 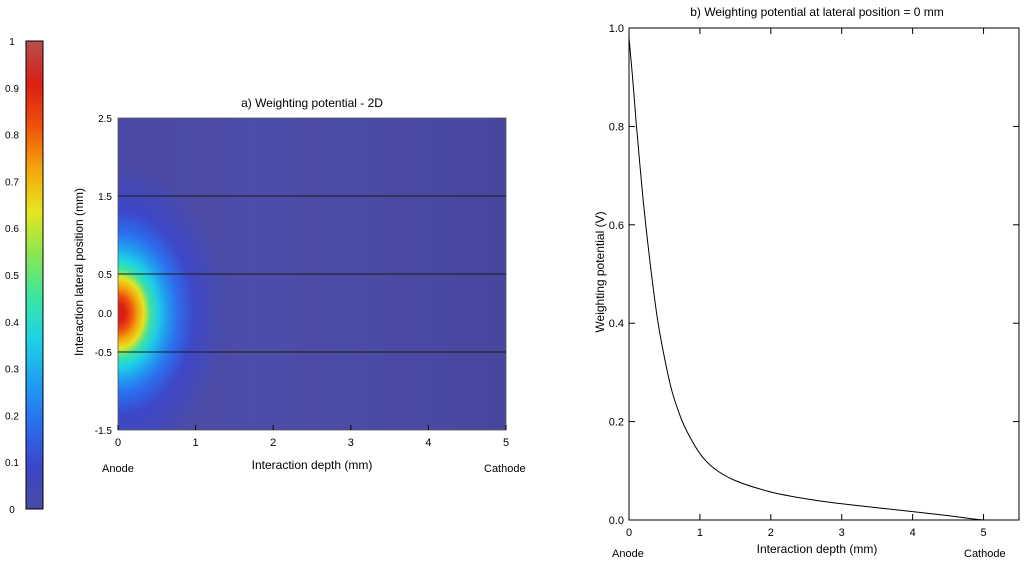 What do you see at coordinates (628, 554) in the screenshot?
I see `line-anode-label: Anode` at bounding box center [628, 554].